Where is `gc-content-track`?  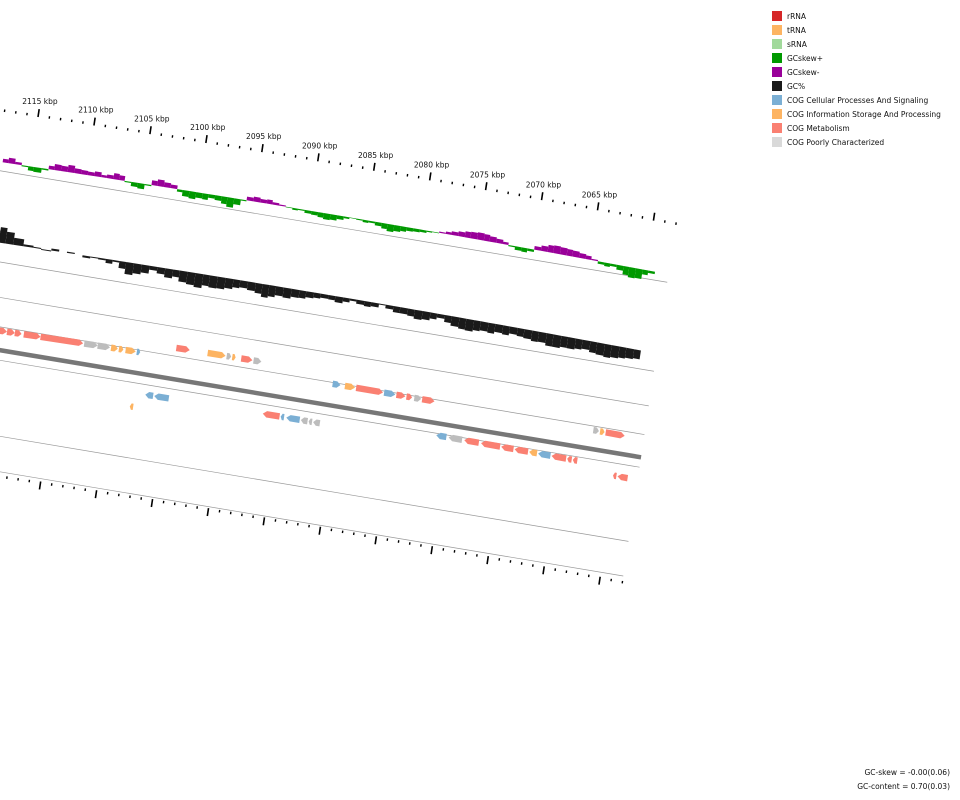
gc-content-track is located at coordinates (320, 293).